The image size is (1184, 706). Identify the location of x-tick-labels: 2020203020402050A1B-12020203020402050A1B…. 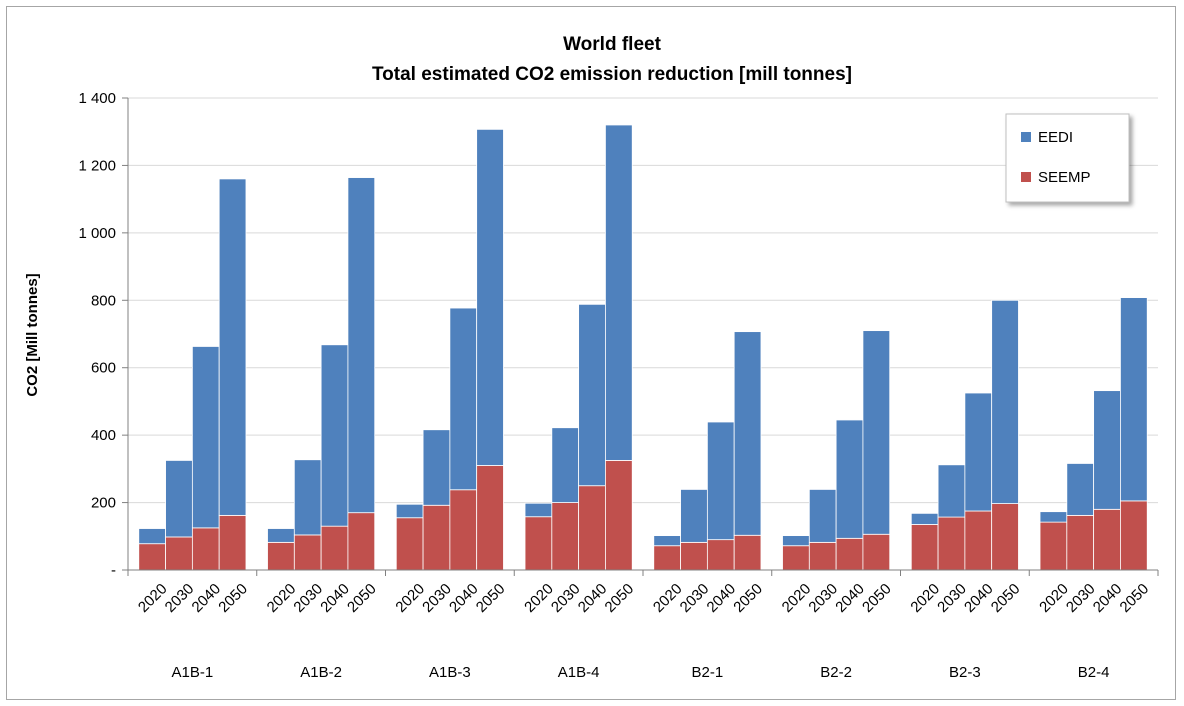
(643, 630).